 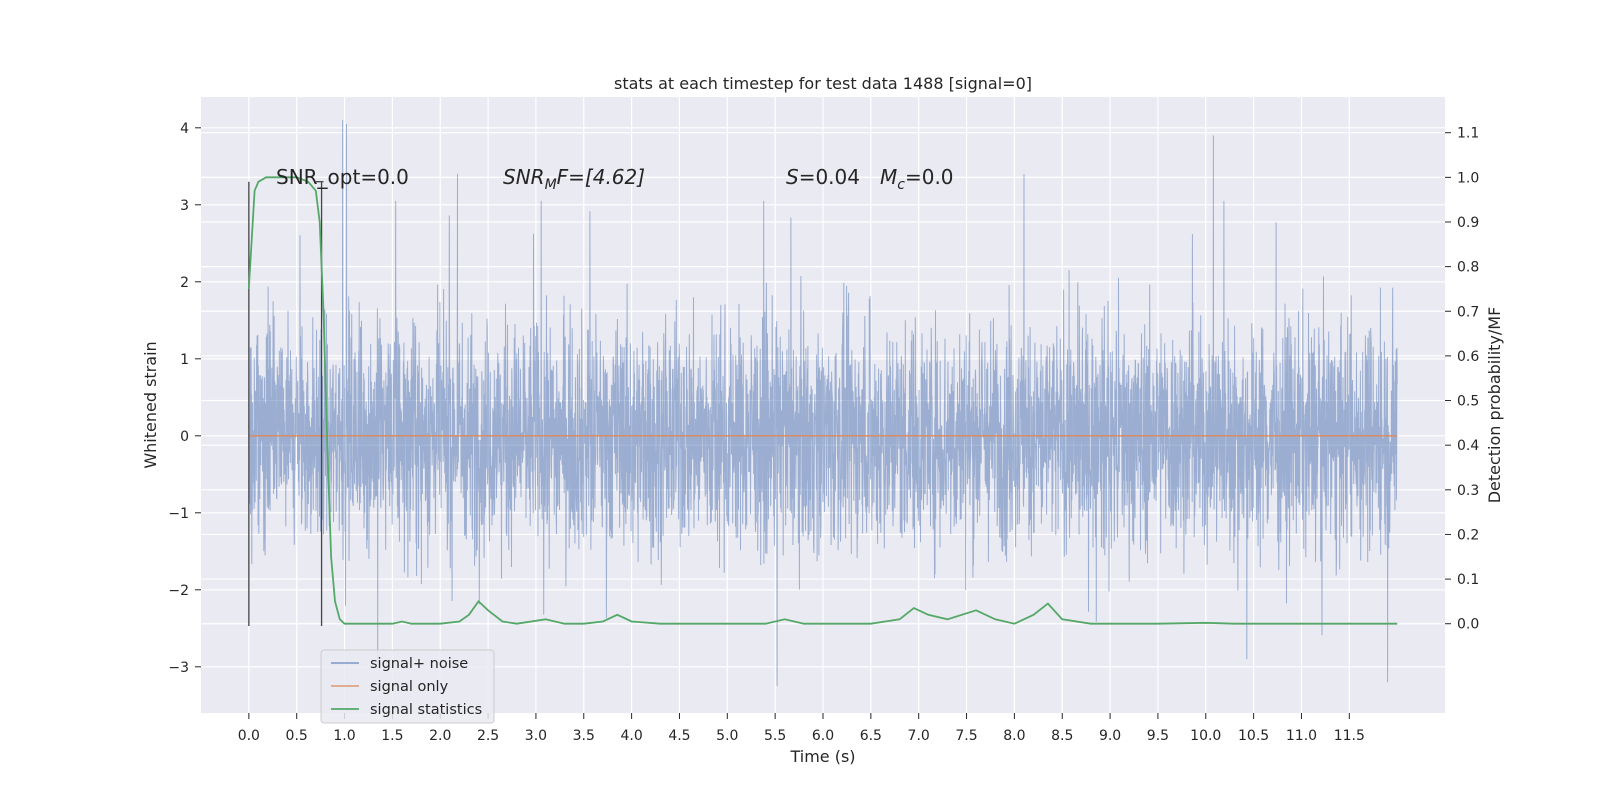 What do you see at coordinates (631, 736) in the screenshot?
I see `x-tick-label: 4.0` at bounding box center [631, 736].